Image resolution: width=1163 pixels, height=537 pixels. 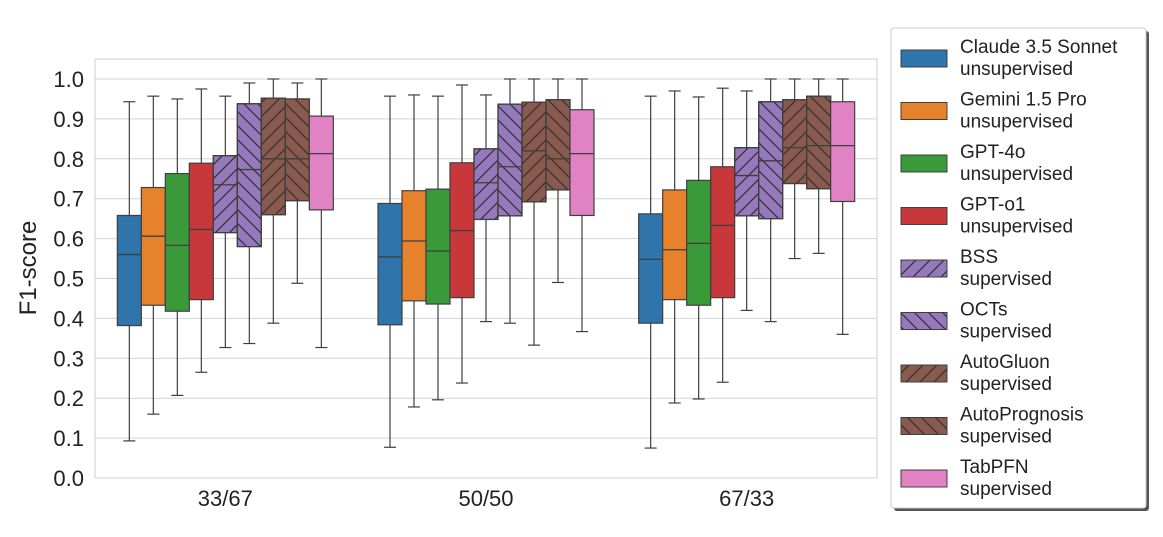 What do you see at coordinates (992, 205) in the screenshot?
I see `legend-label: GPT-o1` at bounding box center [992, 205].